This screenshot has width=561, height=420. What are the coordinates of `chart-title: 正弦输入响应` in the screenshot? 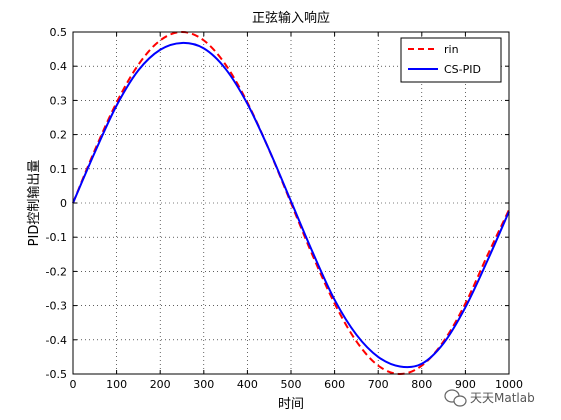 It's located at (291, 18).